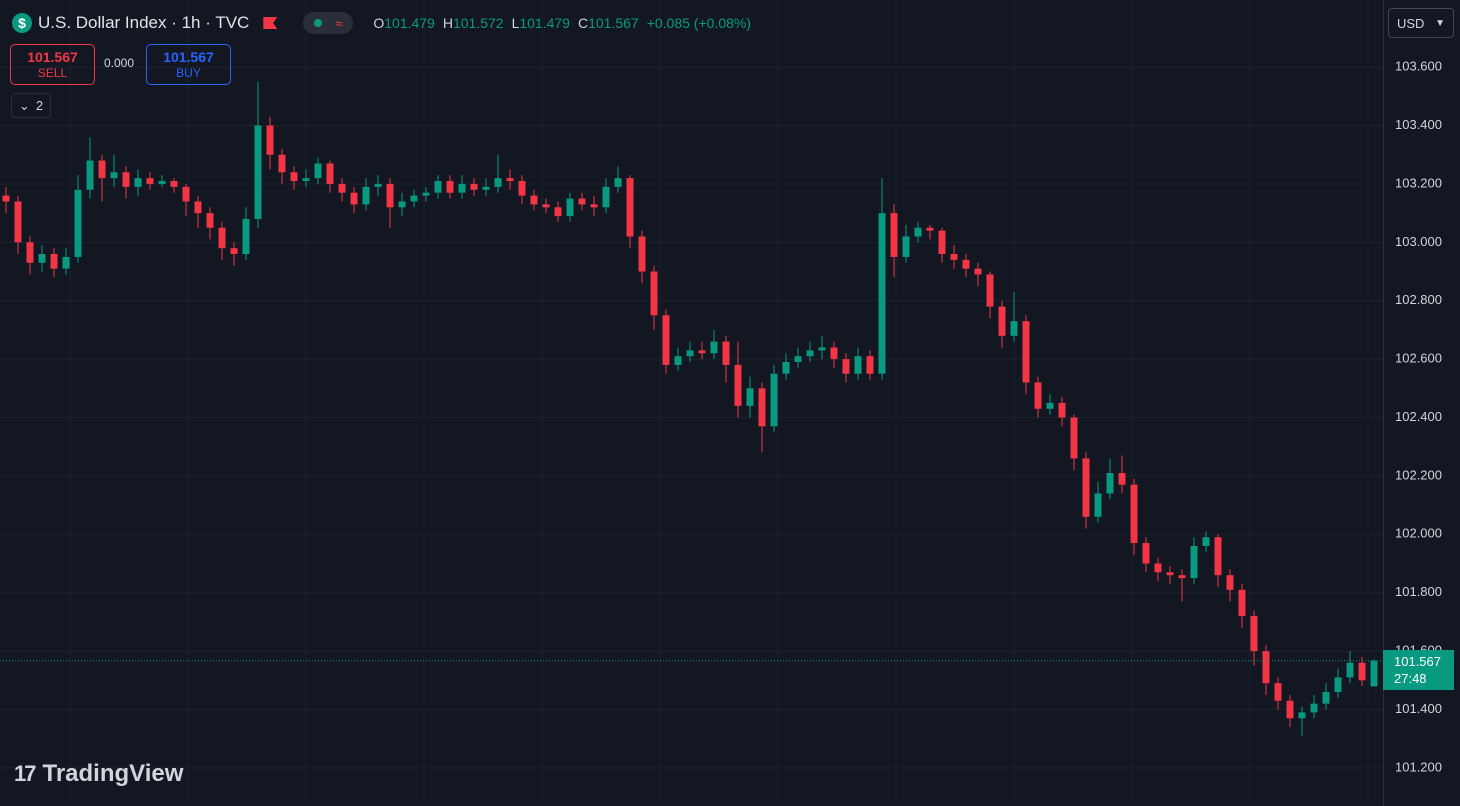 This screenshot has height=806, width=1460. What do you see at coordinates (188, 64) in the screenshot?
I see `buy-button: 101.567 BUY` at bounding box center [188, 64].